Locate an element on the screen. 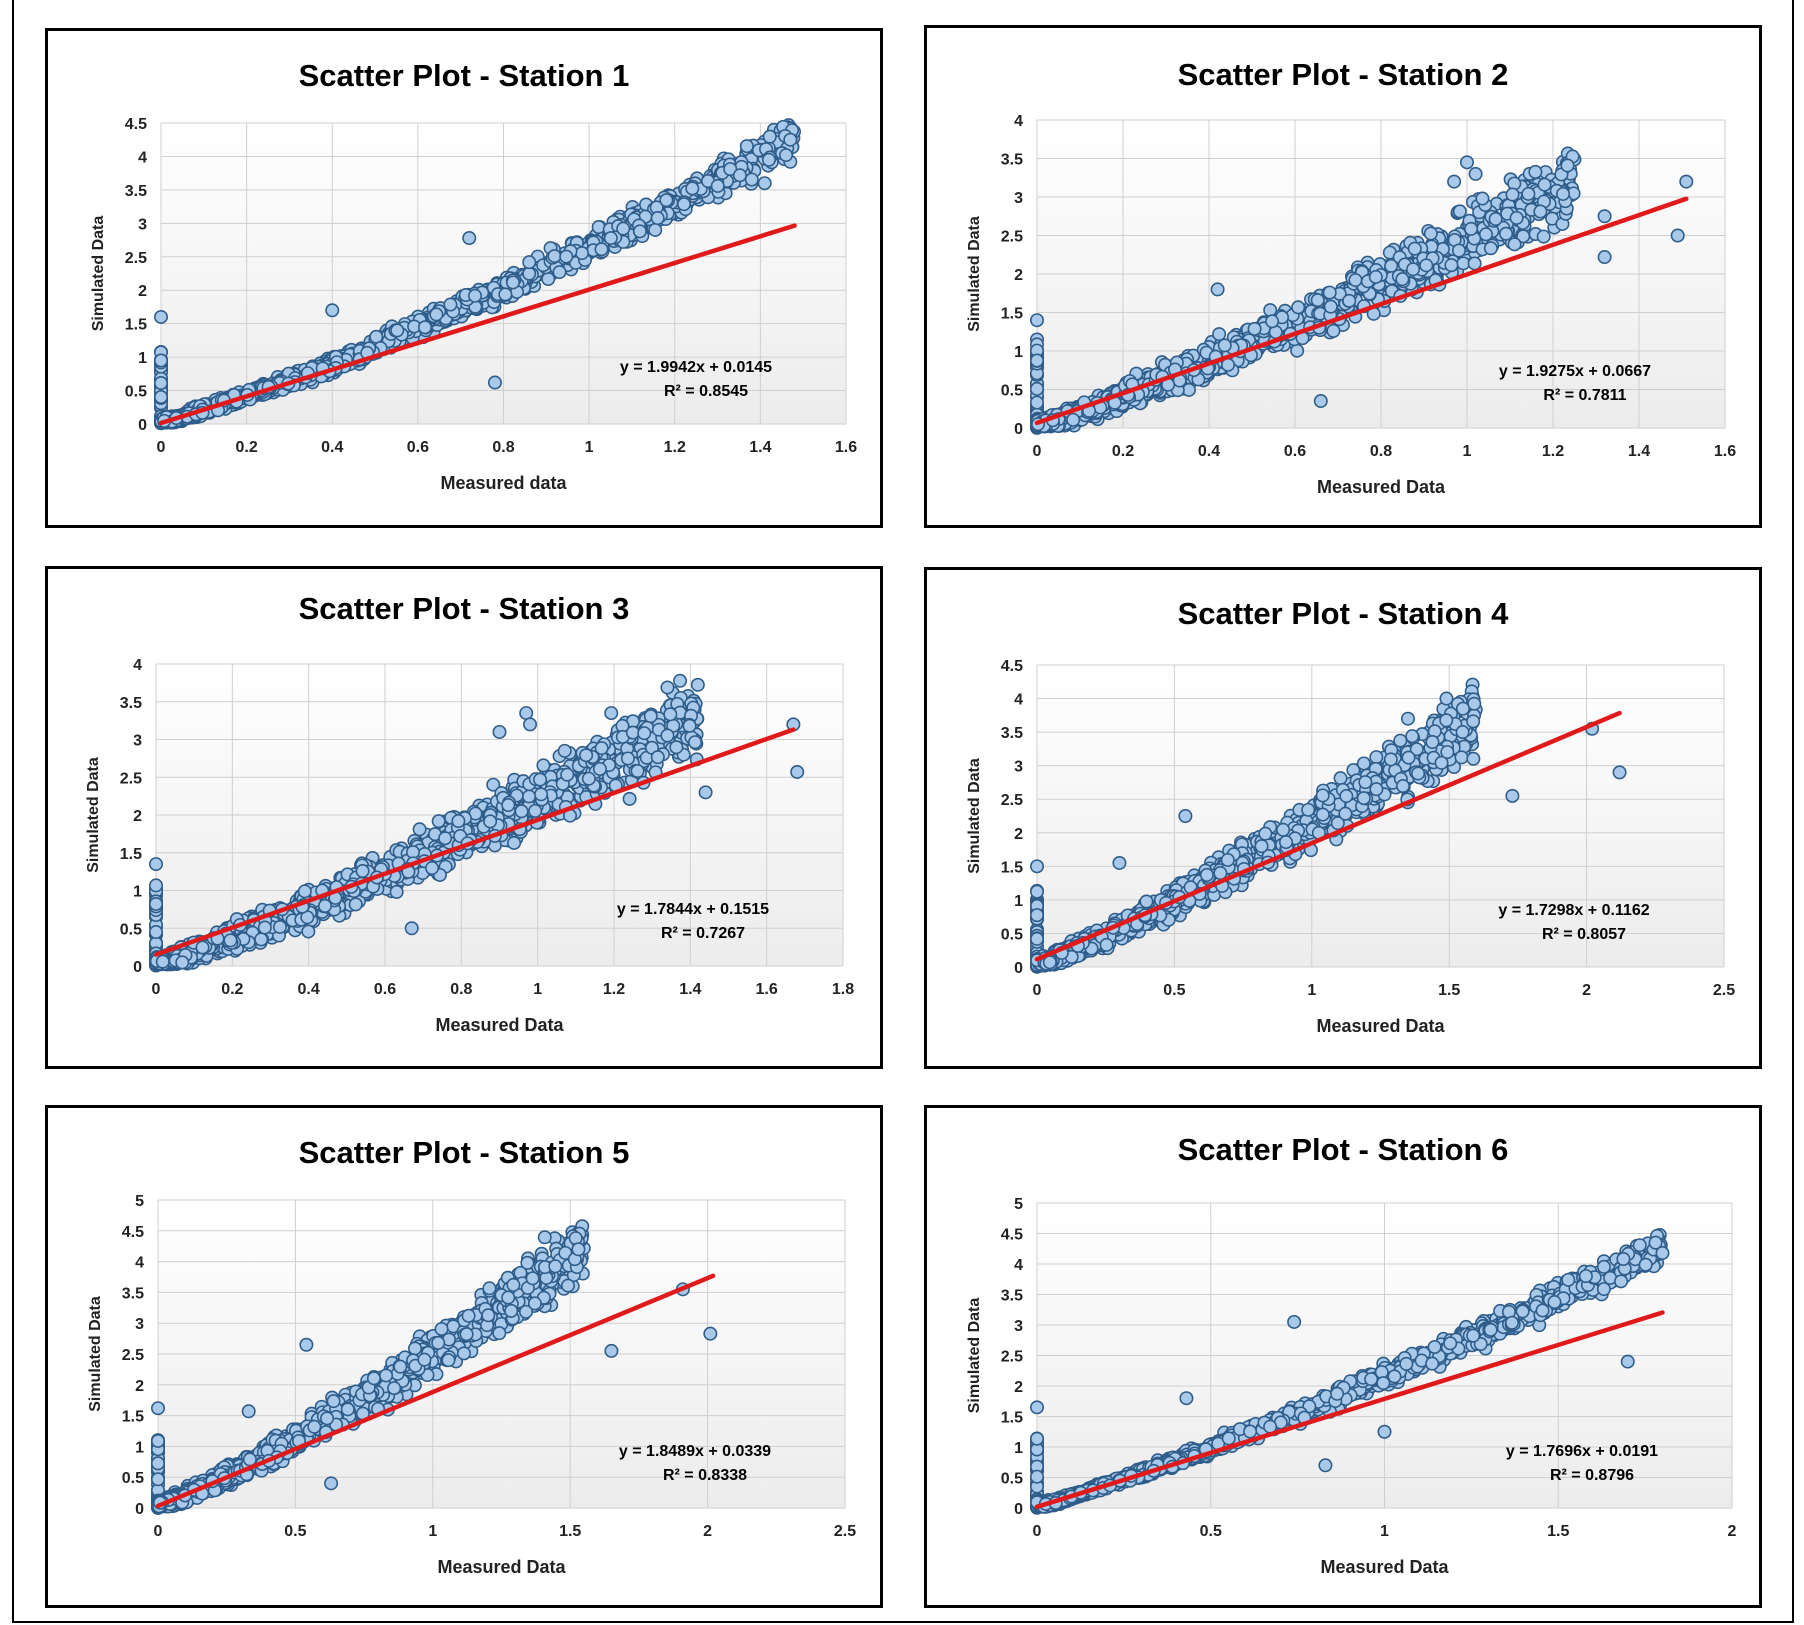 The image size is (1804, 1625). x-tick-label: 0.5 is located at coordinates (1174, 990).